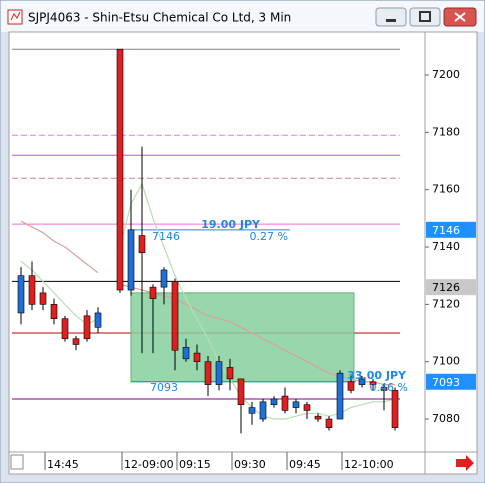  What do you see at coordinates (389, 387) in the screenshot?
I see `annotation: 0.46 %` at bounding box center [389, 387].